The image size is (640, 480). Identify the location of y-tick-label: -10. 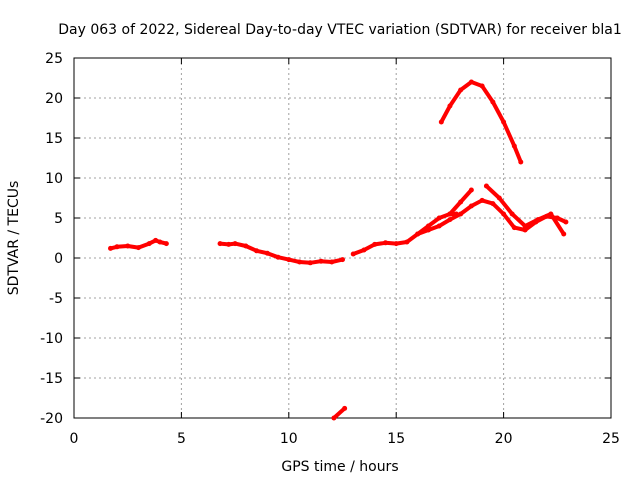
(51, 339).